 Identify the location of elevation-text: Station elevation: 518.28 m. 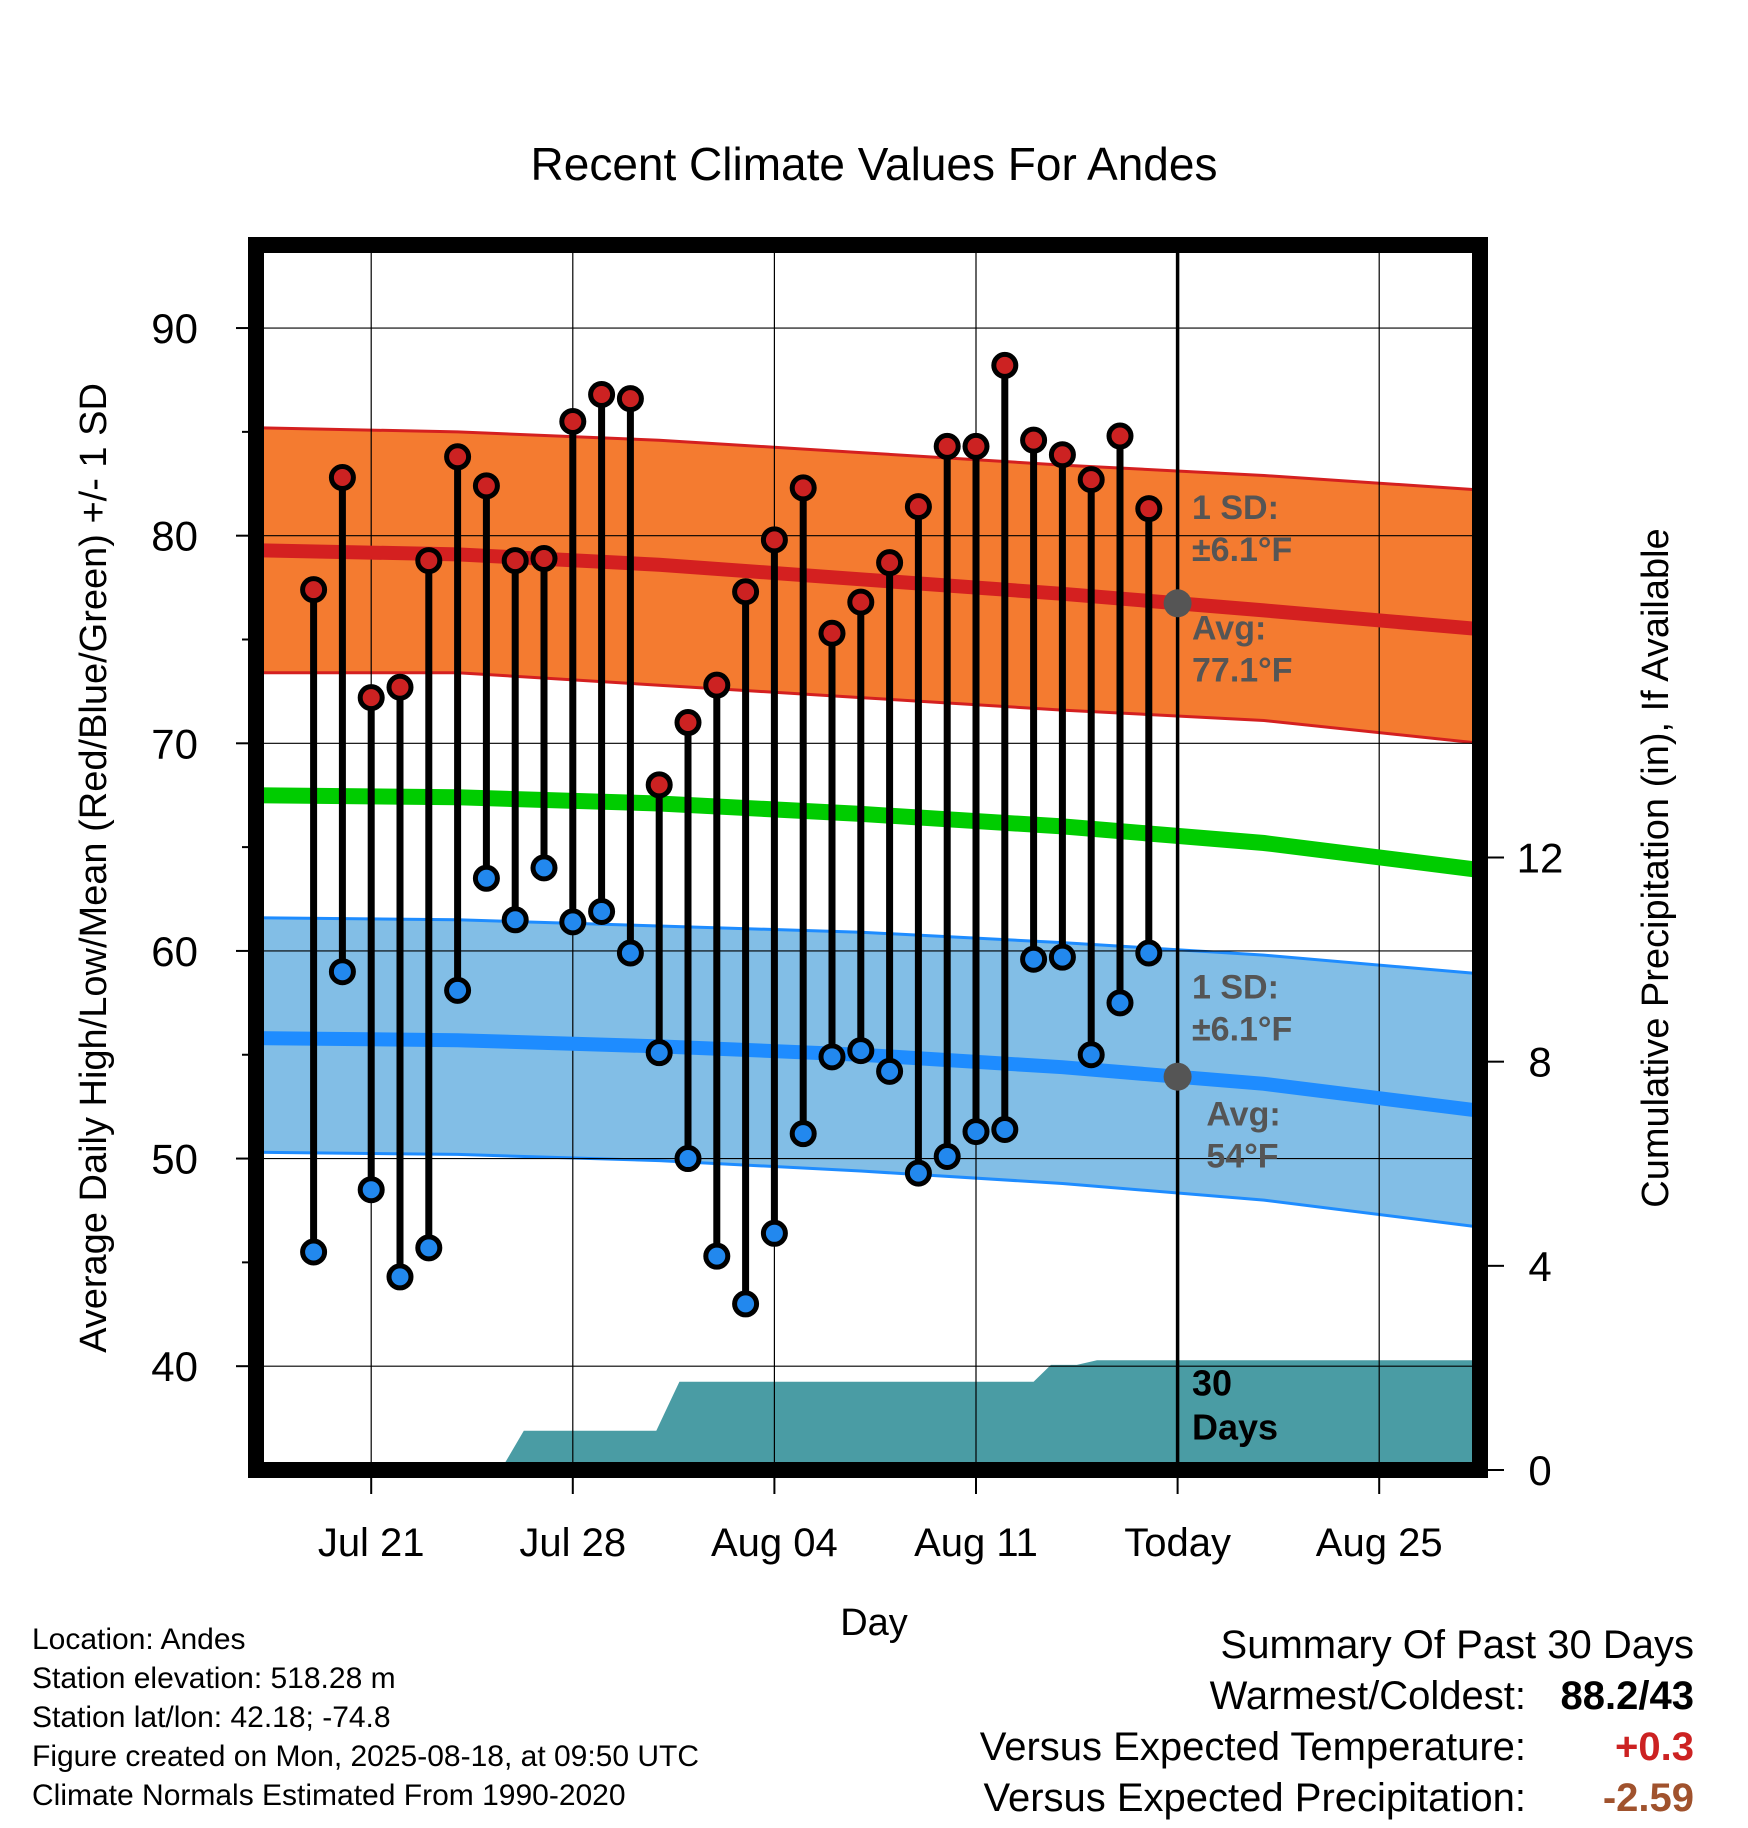
(214, 1678).